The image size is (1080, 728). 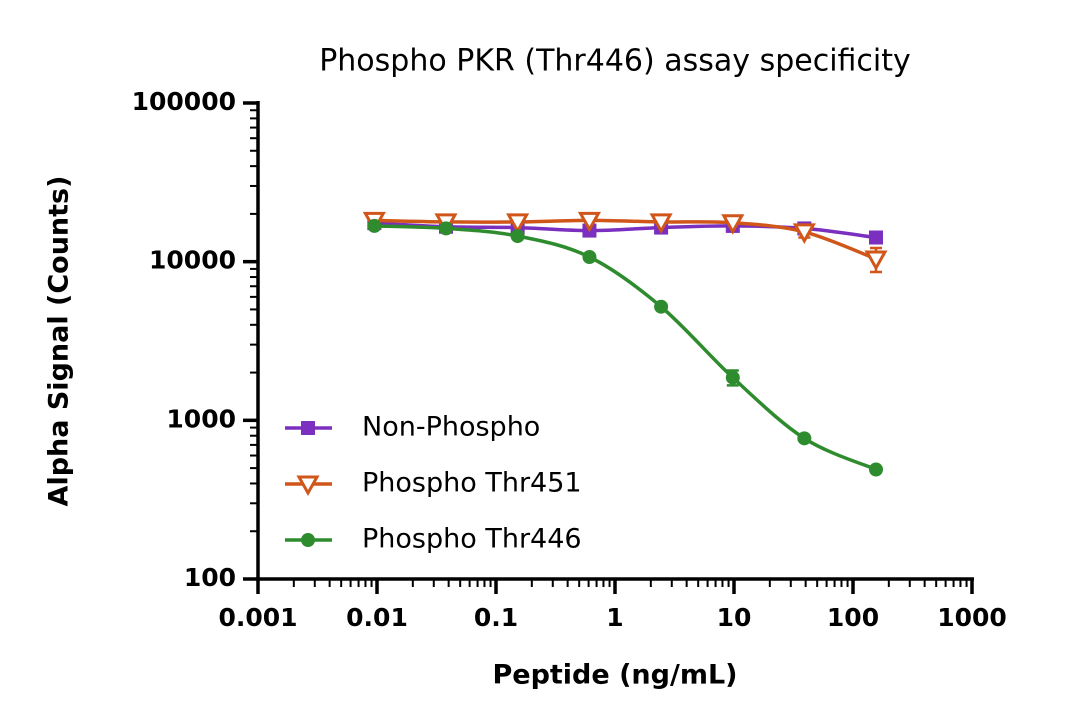 What do you see at coordinates (614, 617) in the screenshot?
I see `x-tick-label: 1` at bounding box center [614, 617].